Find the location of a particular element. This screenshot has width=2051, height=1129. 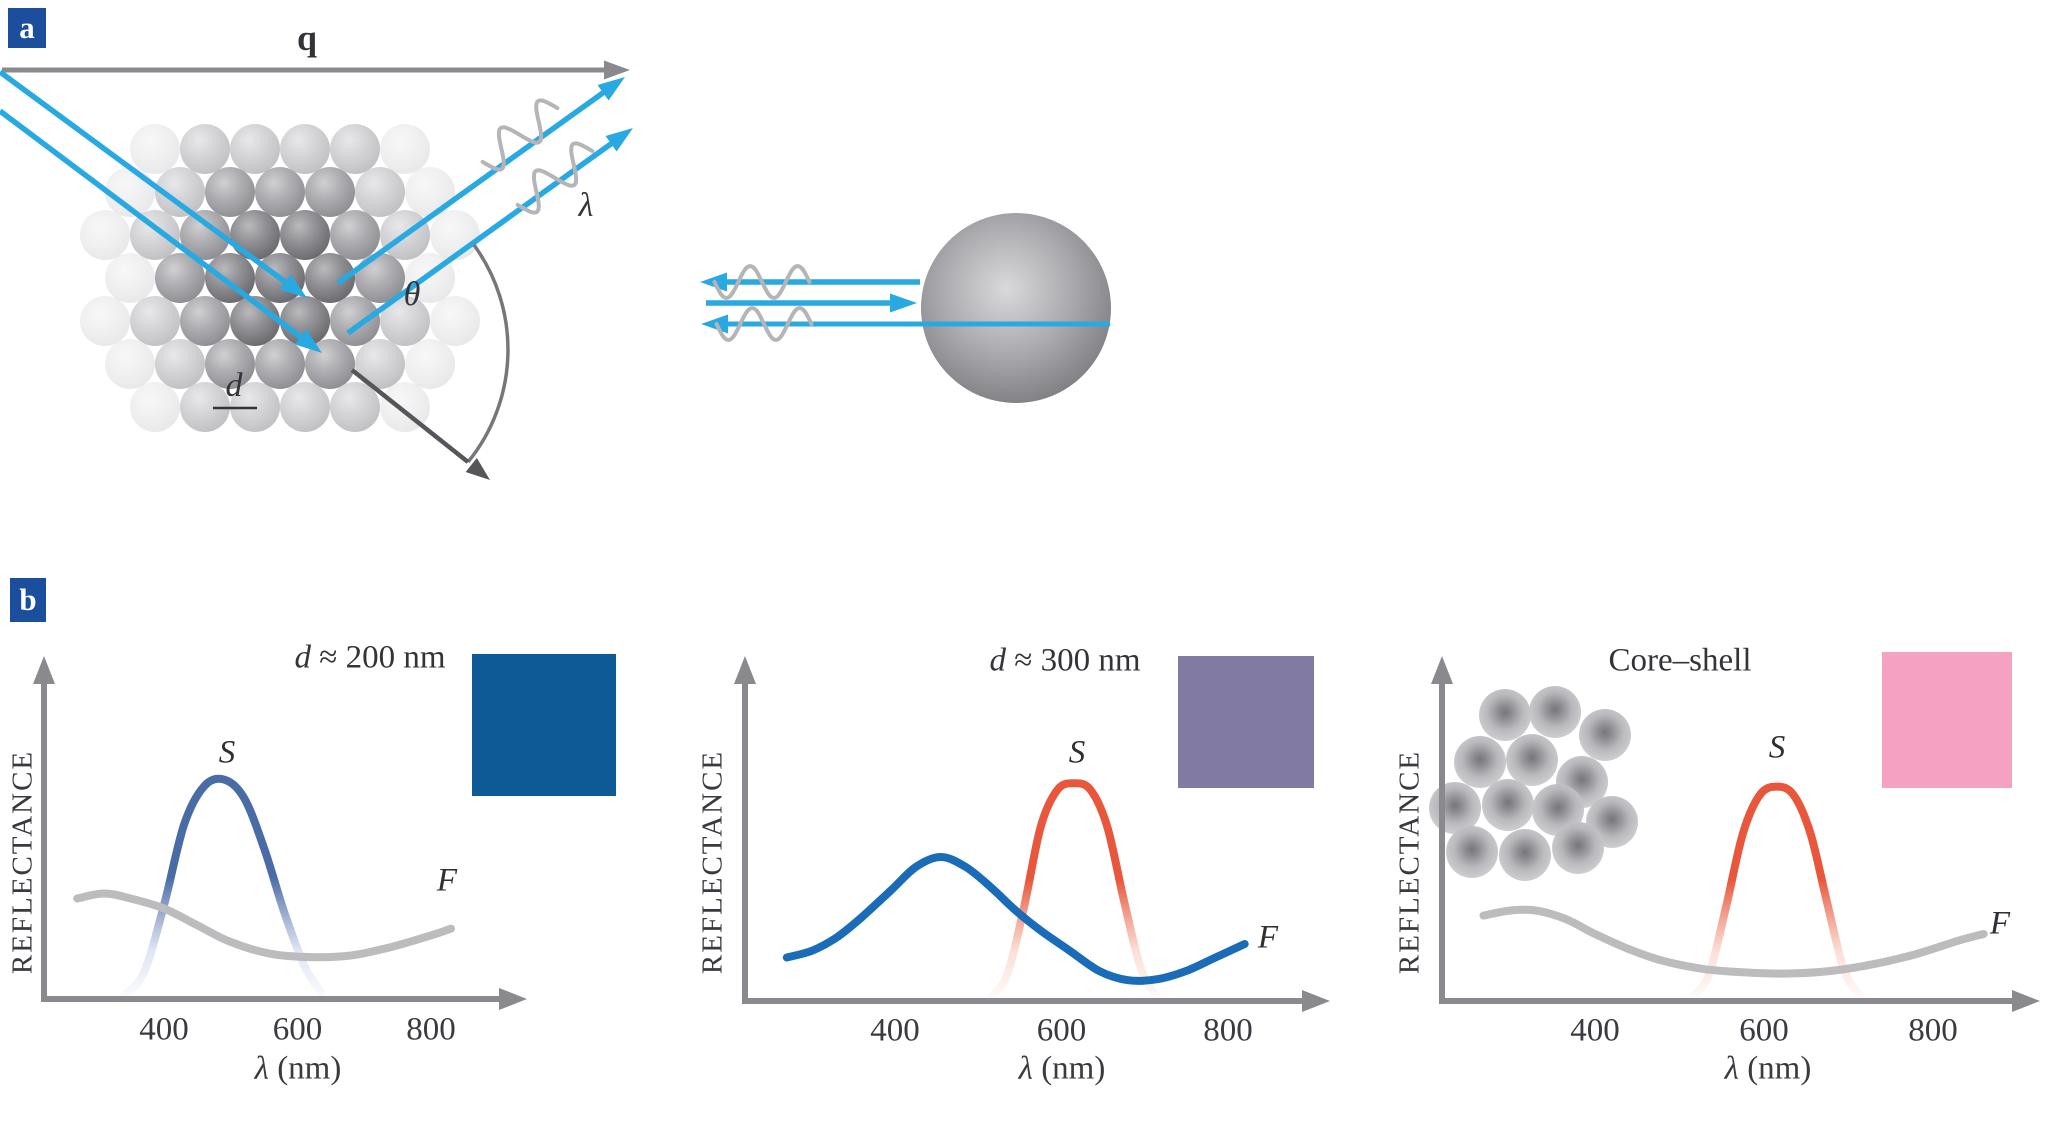

wavelength-label: λ is located at coordinates (586, 205).